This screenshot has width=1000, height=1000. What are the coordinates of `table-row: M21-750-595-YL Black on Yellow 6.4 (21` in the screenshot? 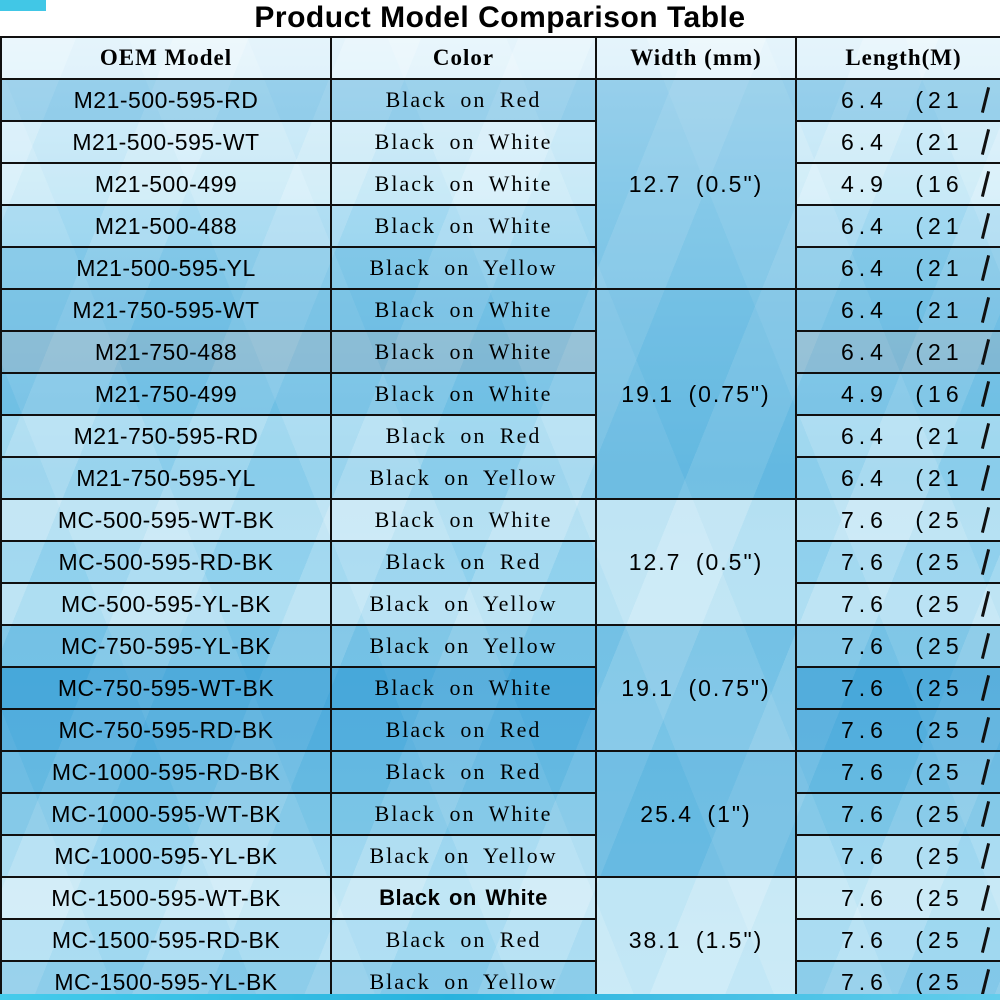 It's located at (500, 478).